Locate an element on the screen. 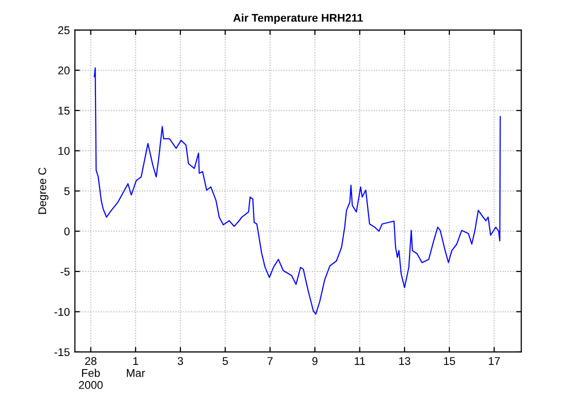 This screenshot has height=395, width=576. x-tick-label: 1 Mar is located at coordinates (135, 367).